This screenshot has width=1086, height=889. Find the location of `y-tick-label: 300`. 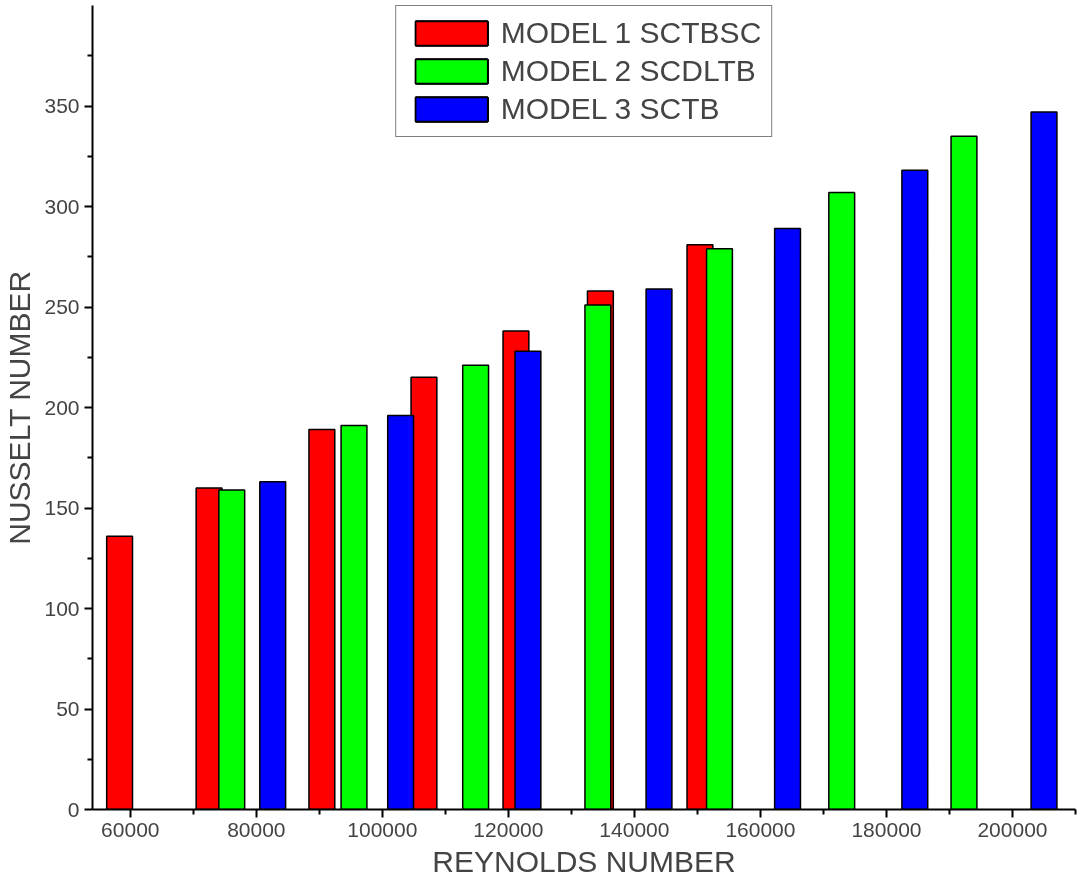

y-tick-label: 300 is located at coordinates (62, 206).